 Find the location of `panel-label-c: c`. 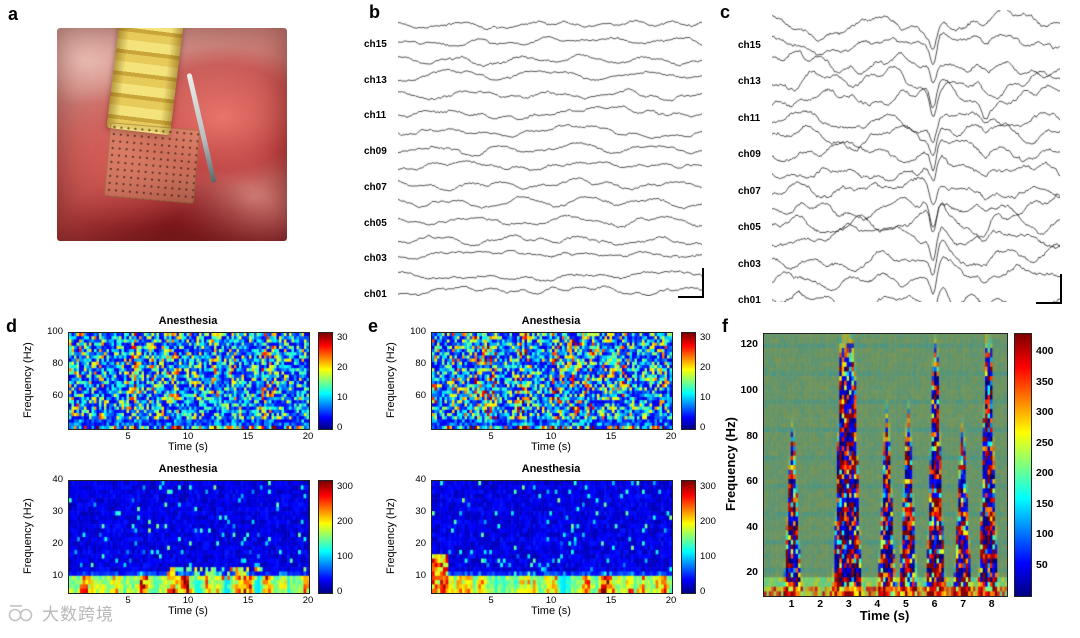

panel-label-c: c is located at coordinates (725, 12).